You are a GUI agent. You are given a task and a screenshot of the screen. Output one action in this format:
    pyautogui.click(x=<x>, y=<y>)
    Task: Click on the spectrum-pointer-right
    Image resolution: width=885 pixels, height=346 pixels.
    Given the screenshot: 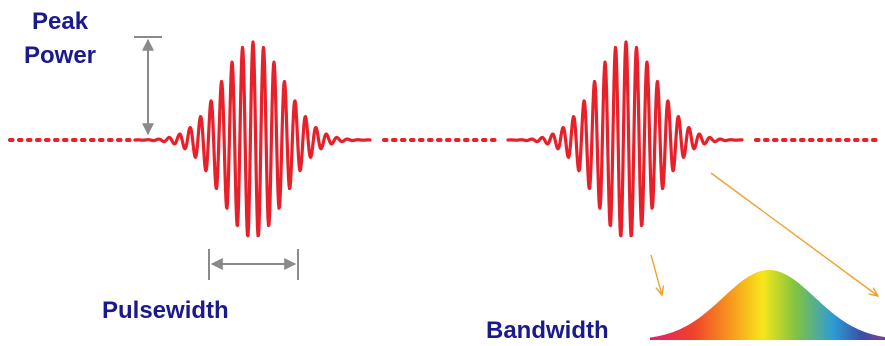 What is the action you would take?
    pyautogui.click(x=794, y=234)
    